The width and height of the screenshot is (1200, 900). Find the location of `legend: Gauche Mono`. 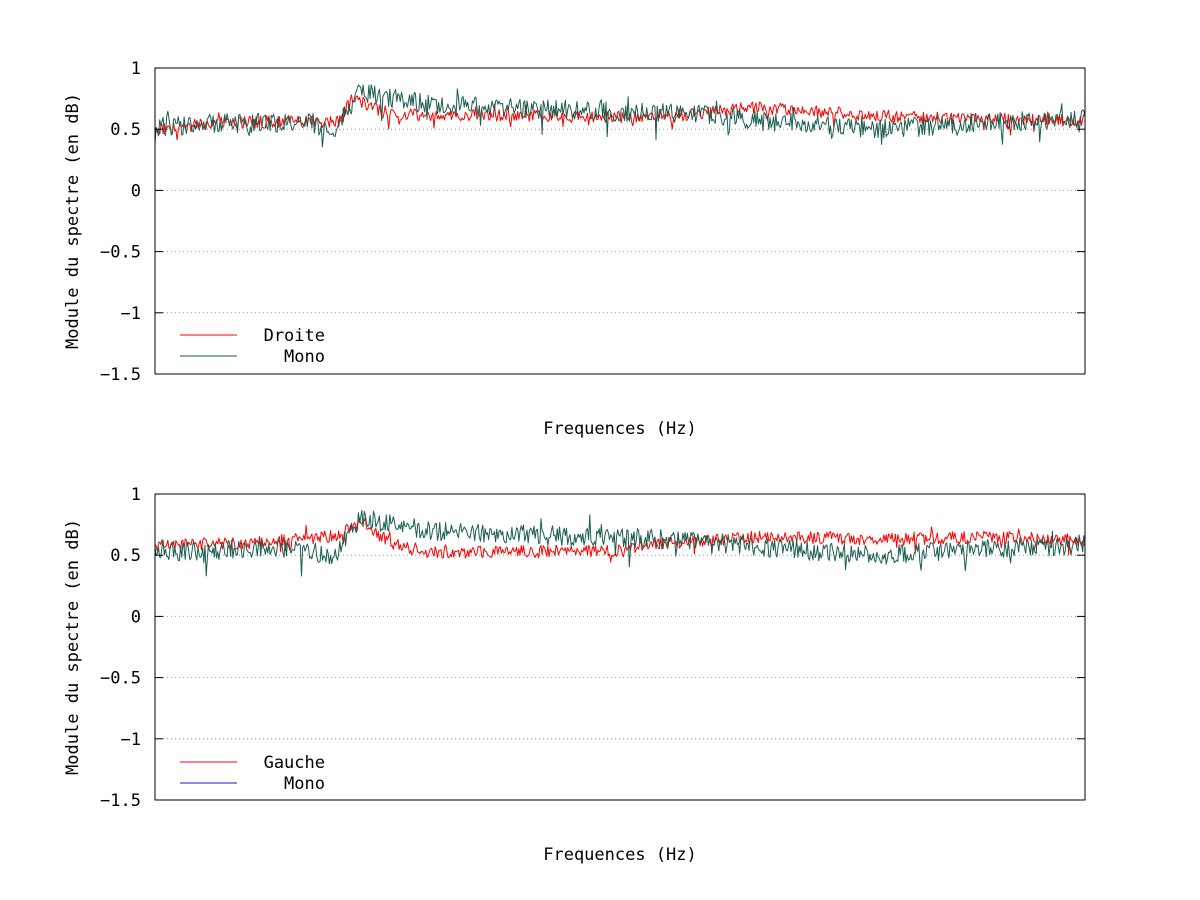

legend: Gauche Mono is located at coordinates (252, 773).